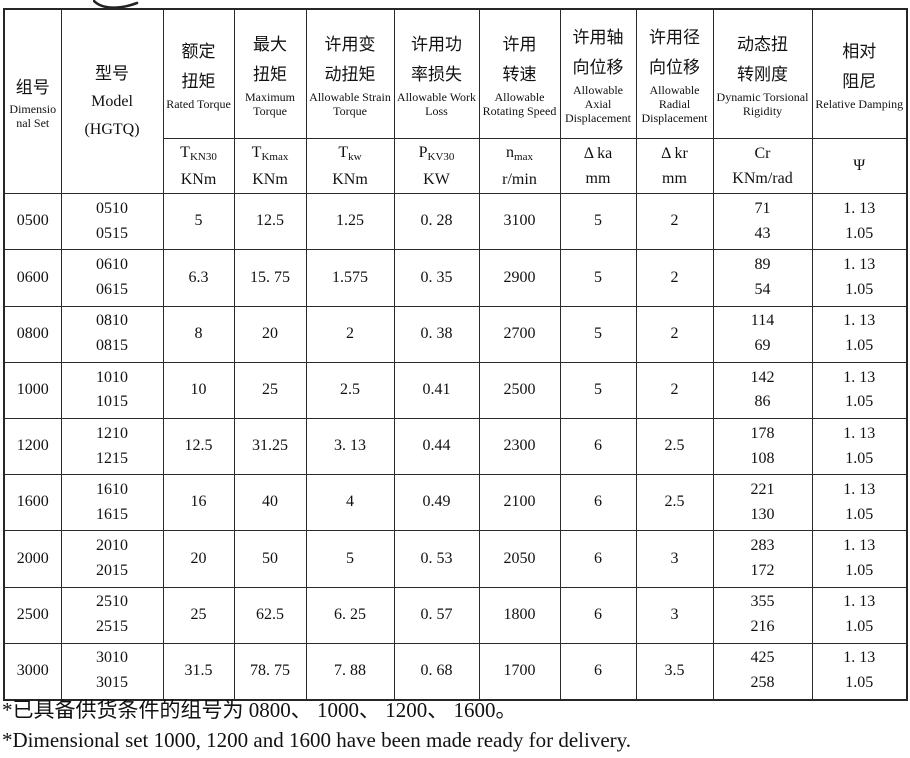 This screenshot has width=910, height=758. I want to click on cell-model: 3010 3015, so click(112, 671).